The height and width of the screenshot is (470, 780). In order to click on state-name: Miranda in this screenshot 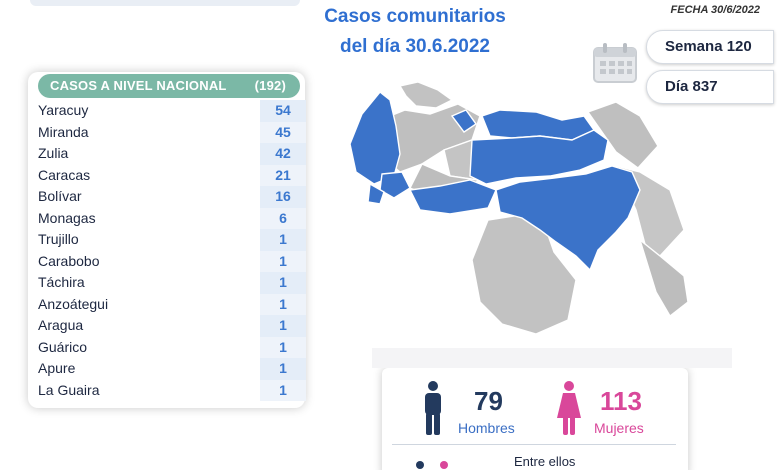, I will do `click(63, 131)`.